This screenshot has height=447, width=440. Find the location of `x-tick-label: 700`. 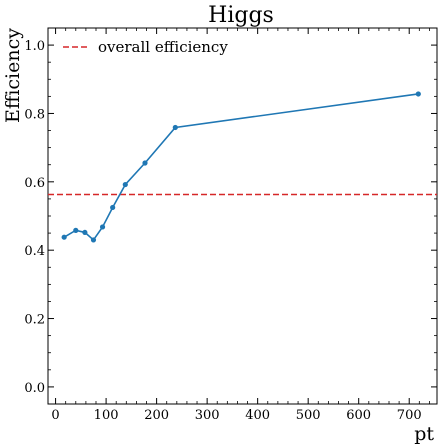

x-tick-label: 700 is located at coordinates (409, 415).